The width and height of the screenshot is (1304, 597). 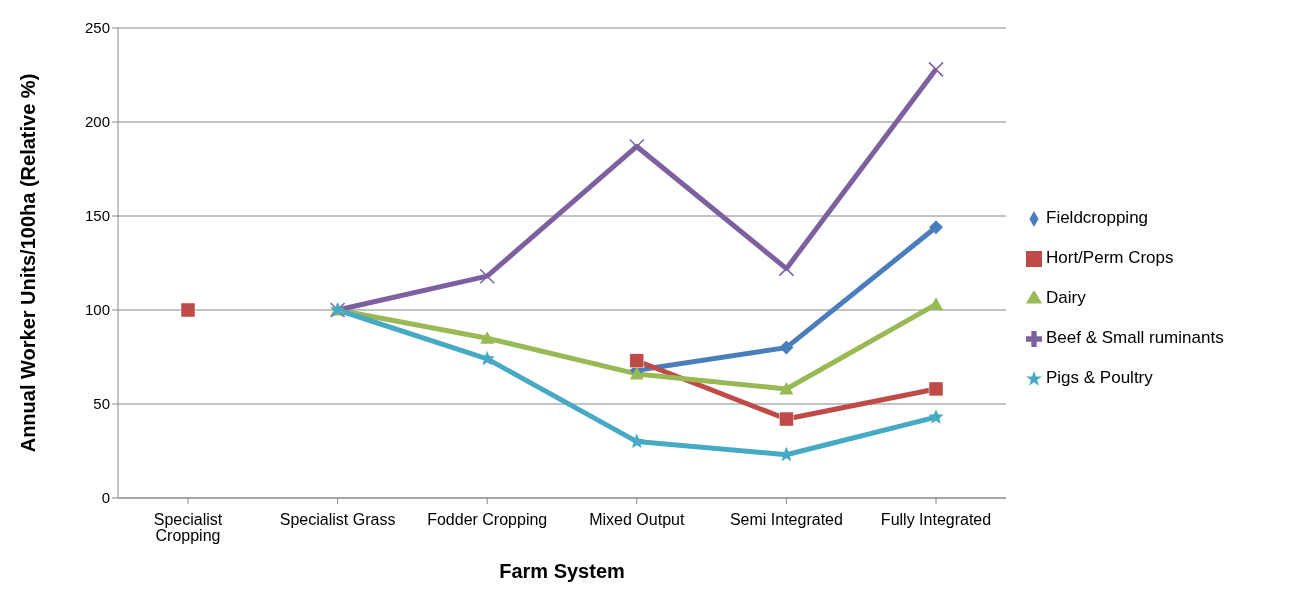 I want to click on legend-label: Pigs & Poultry, so click(x=1099, y=377).